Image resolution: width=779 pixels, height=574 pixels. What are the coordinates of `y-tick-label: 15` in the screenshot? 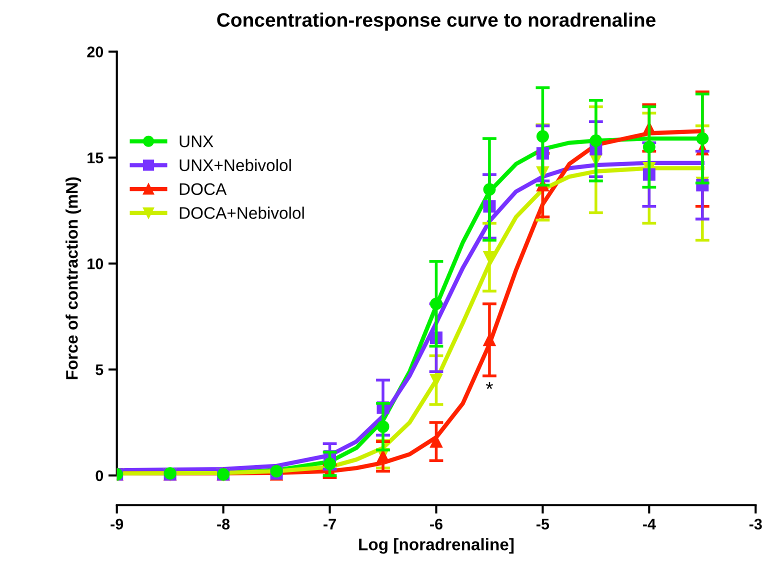 It's located at (96, 158).